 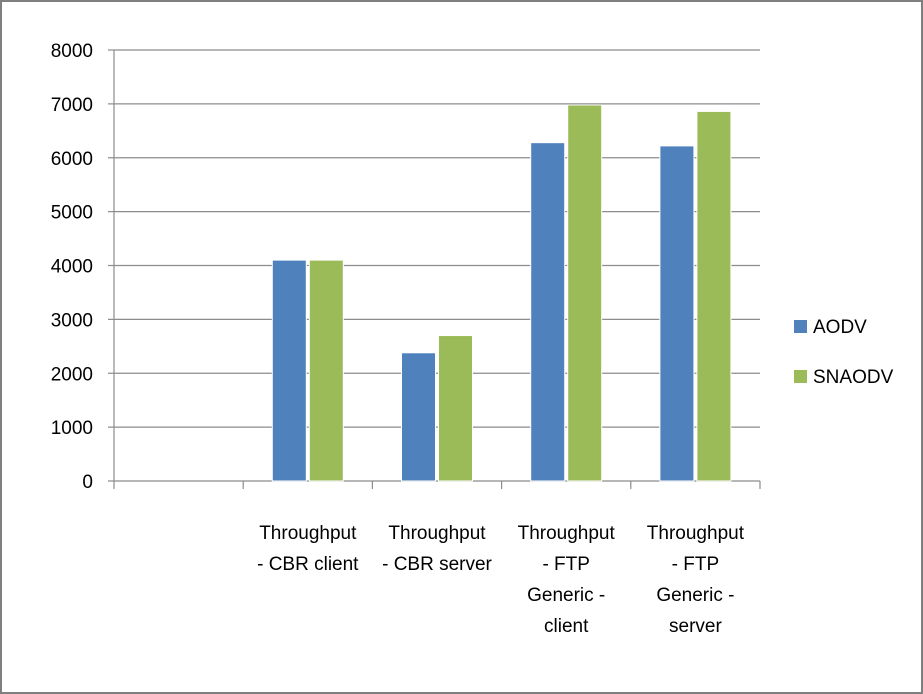 What do you see at coordinates (800, 326) in the screenshot?
I see `legend-swatch-aodv` at bounding box center [800, 326].